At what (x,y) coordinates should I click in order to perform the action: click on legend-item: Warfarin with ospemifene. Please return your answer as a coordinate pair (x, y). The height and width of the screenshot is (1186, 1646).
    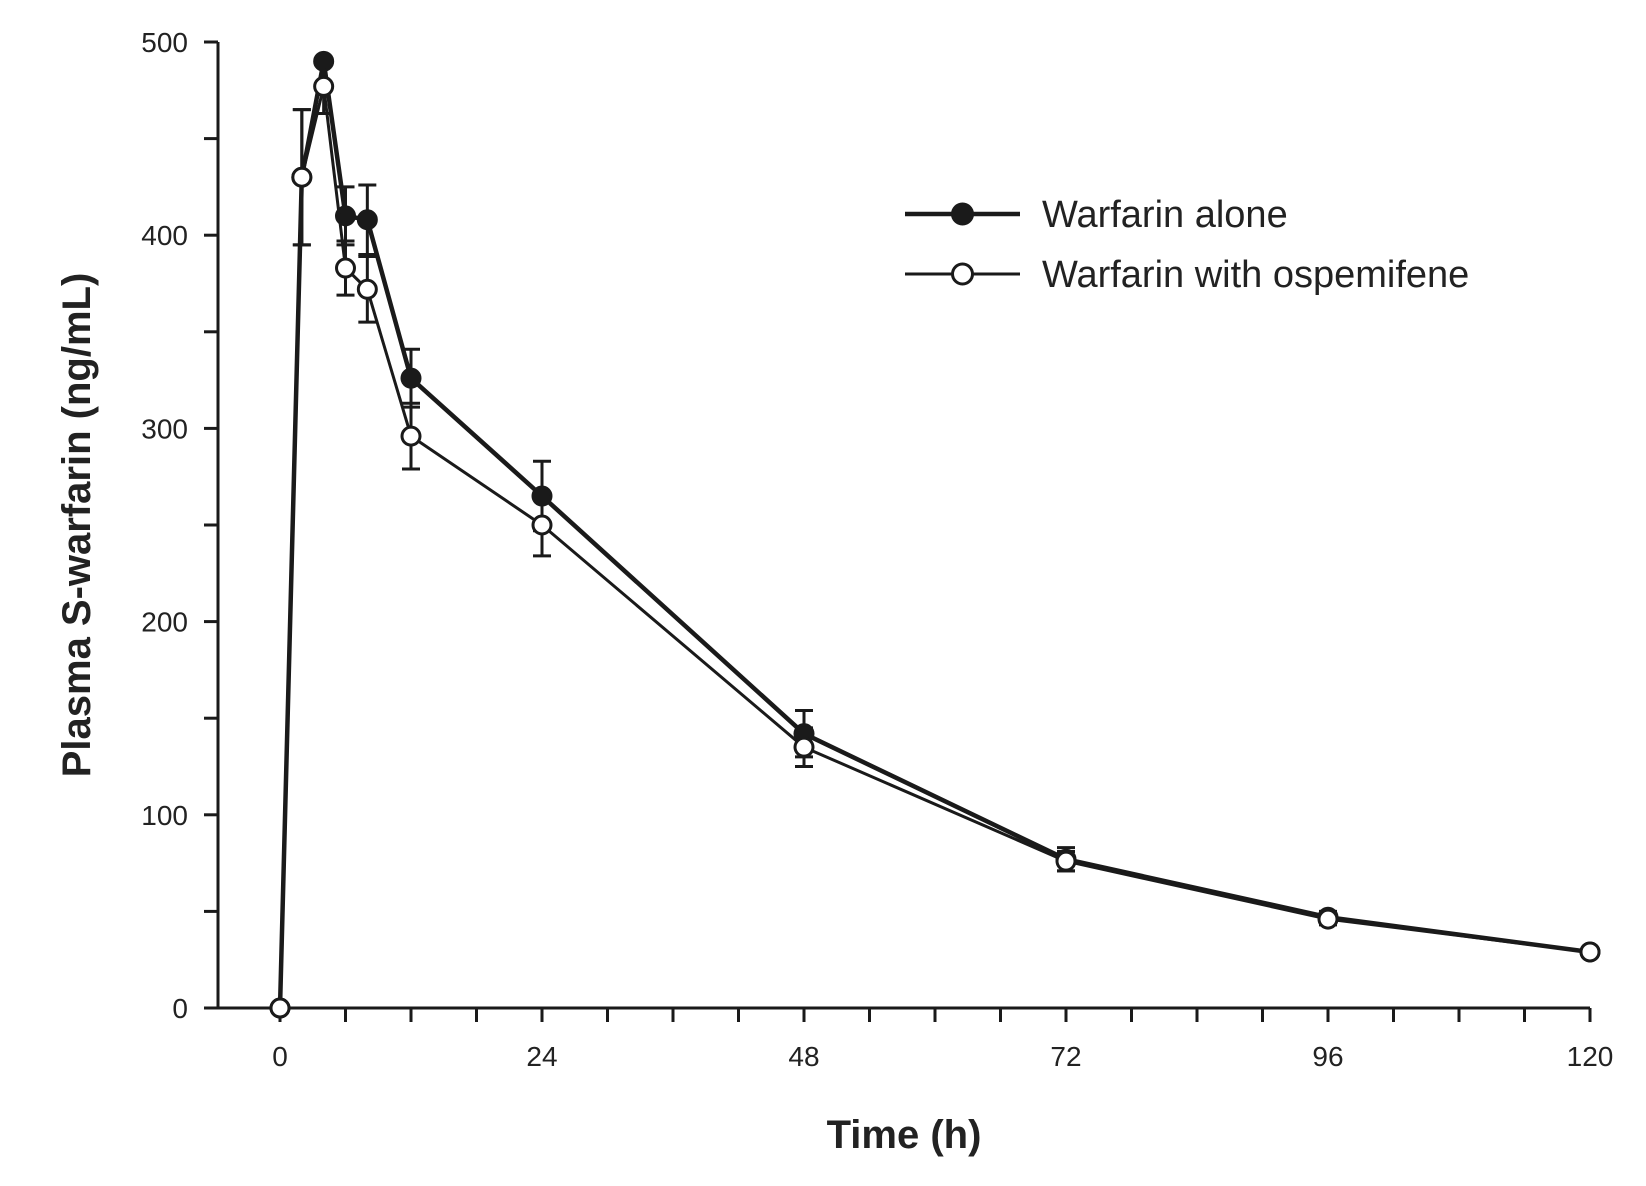
    Looking at the image, I should click on (1187, 275).